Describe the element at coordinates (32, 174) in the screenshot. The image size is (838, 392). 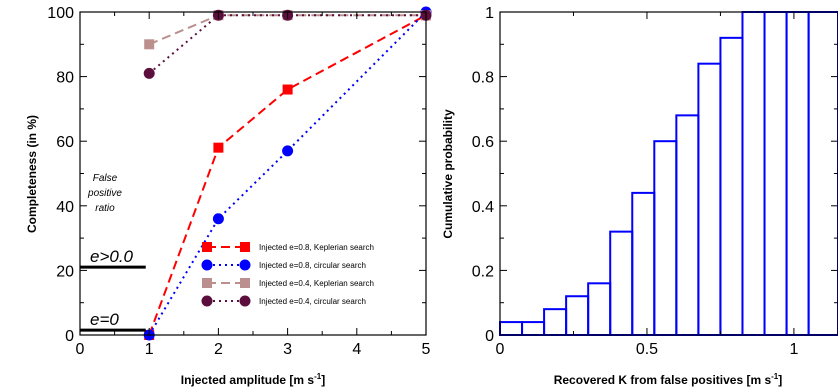
I see `completeness-y-axis-label: Completeness (in %)` at that location.